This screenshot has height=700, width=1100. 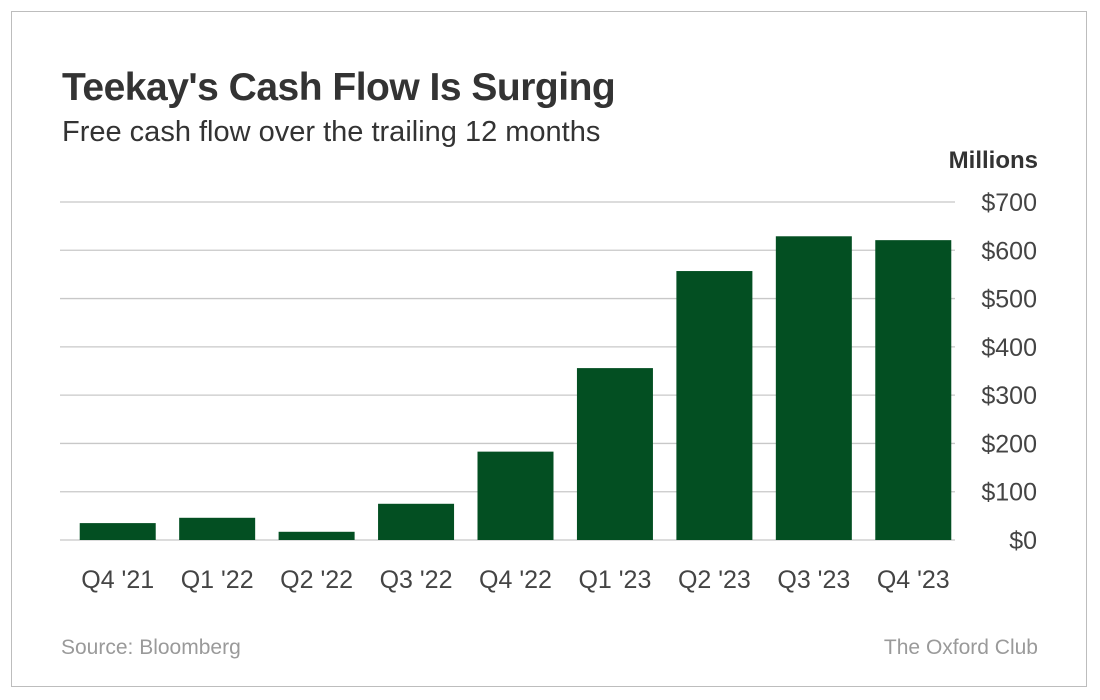 What do you see at coordinates (913, 580) in the screenshot?
I see `x-tick-label: Q4 '23` at bounding box center [913, 580].